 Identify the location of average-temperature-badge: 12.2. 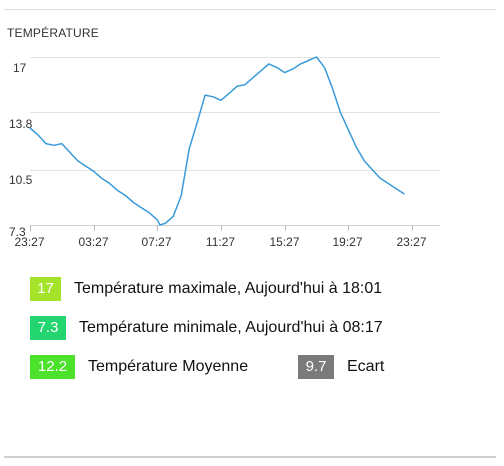
(52, 367).